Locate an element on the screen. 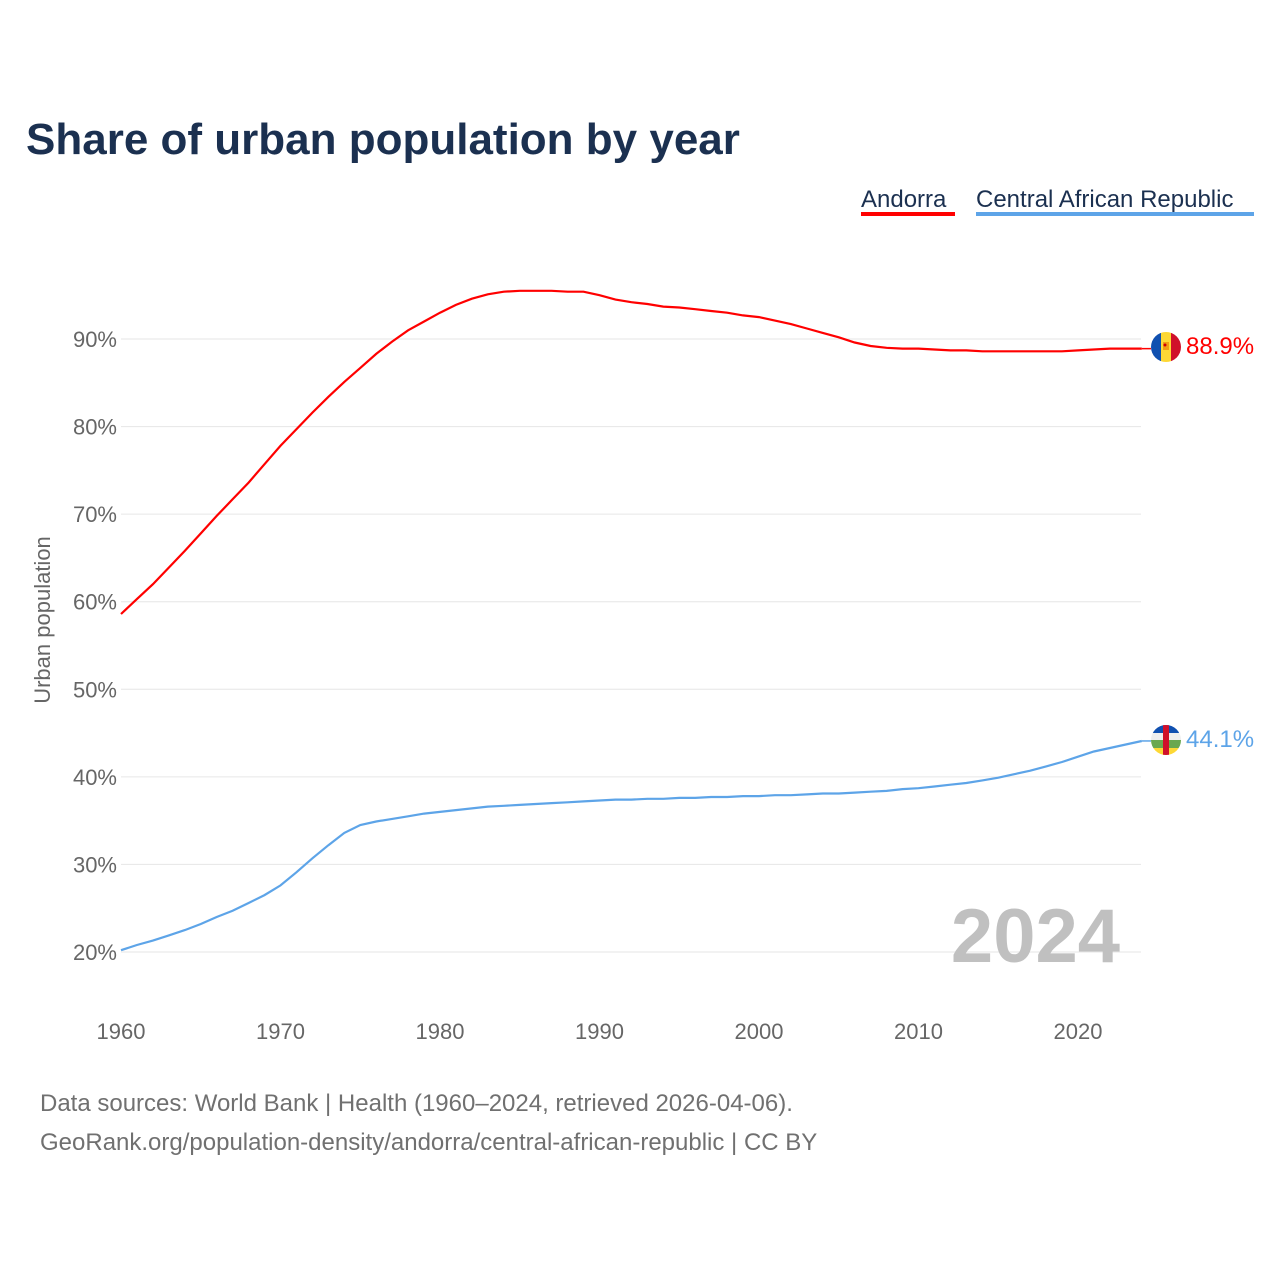  legend-label: Andorra is located at coordinates (904, 199).